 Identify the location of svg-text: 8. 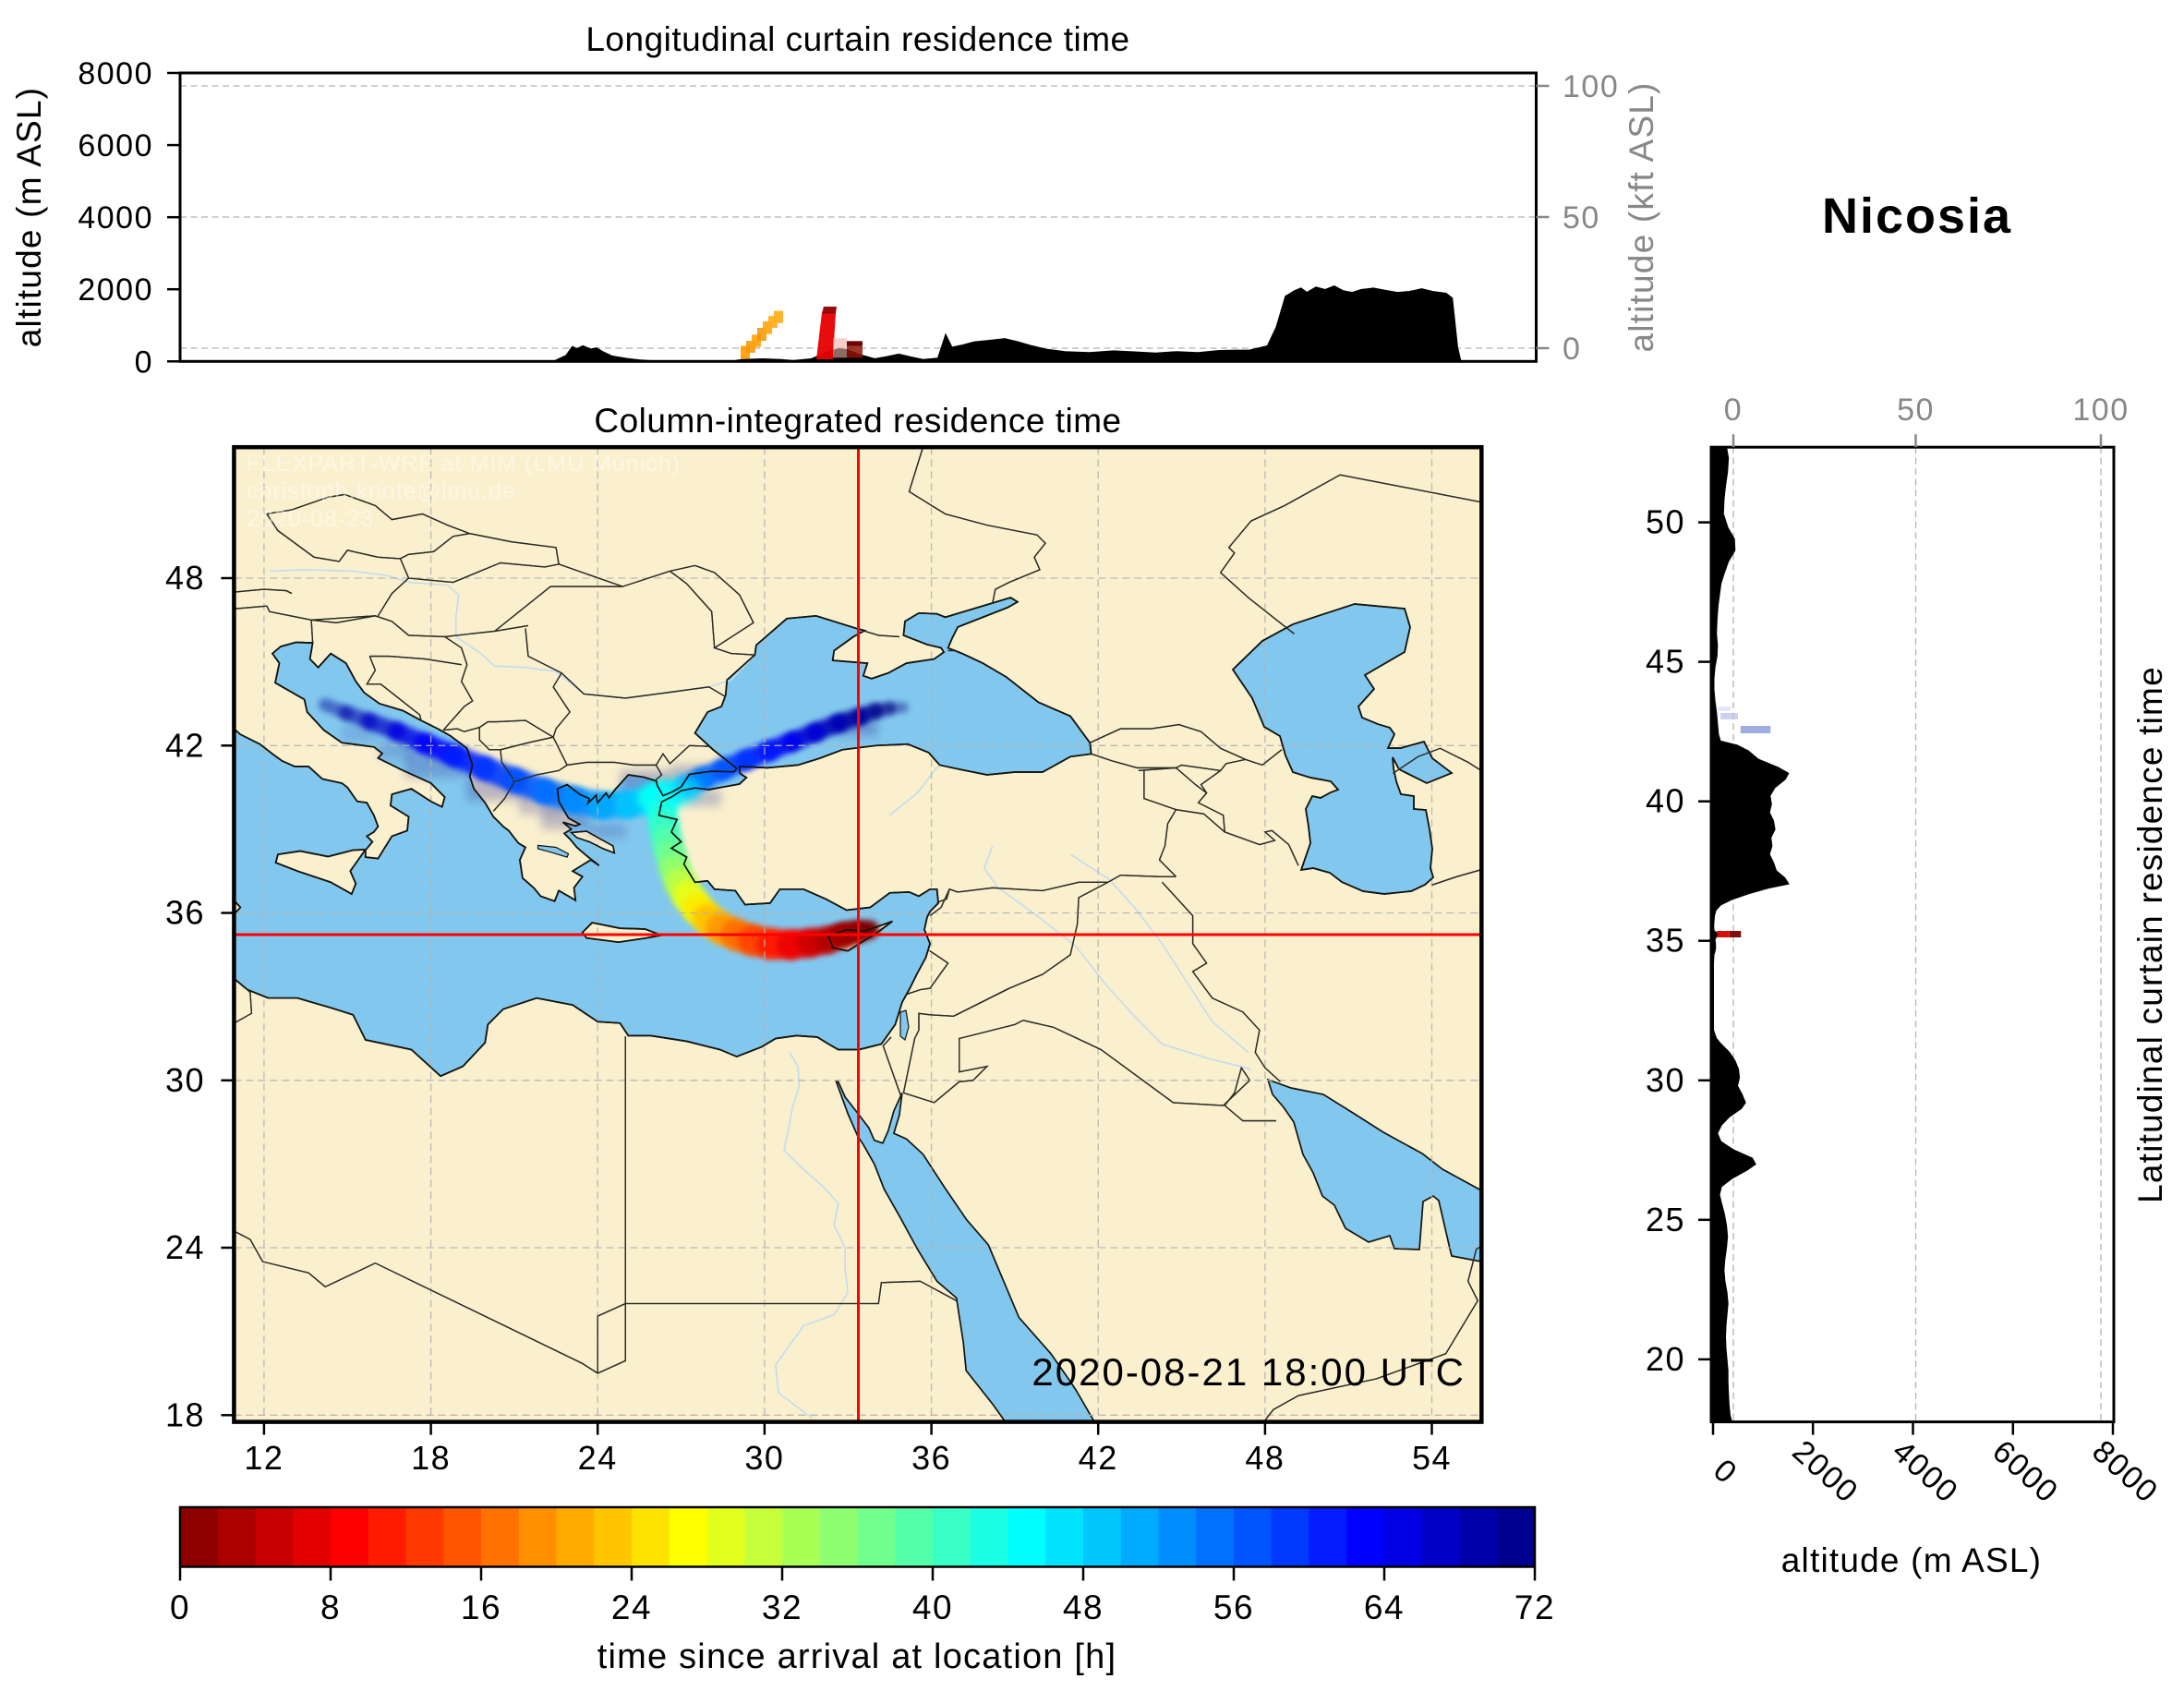
(330, 1607).